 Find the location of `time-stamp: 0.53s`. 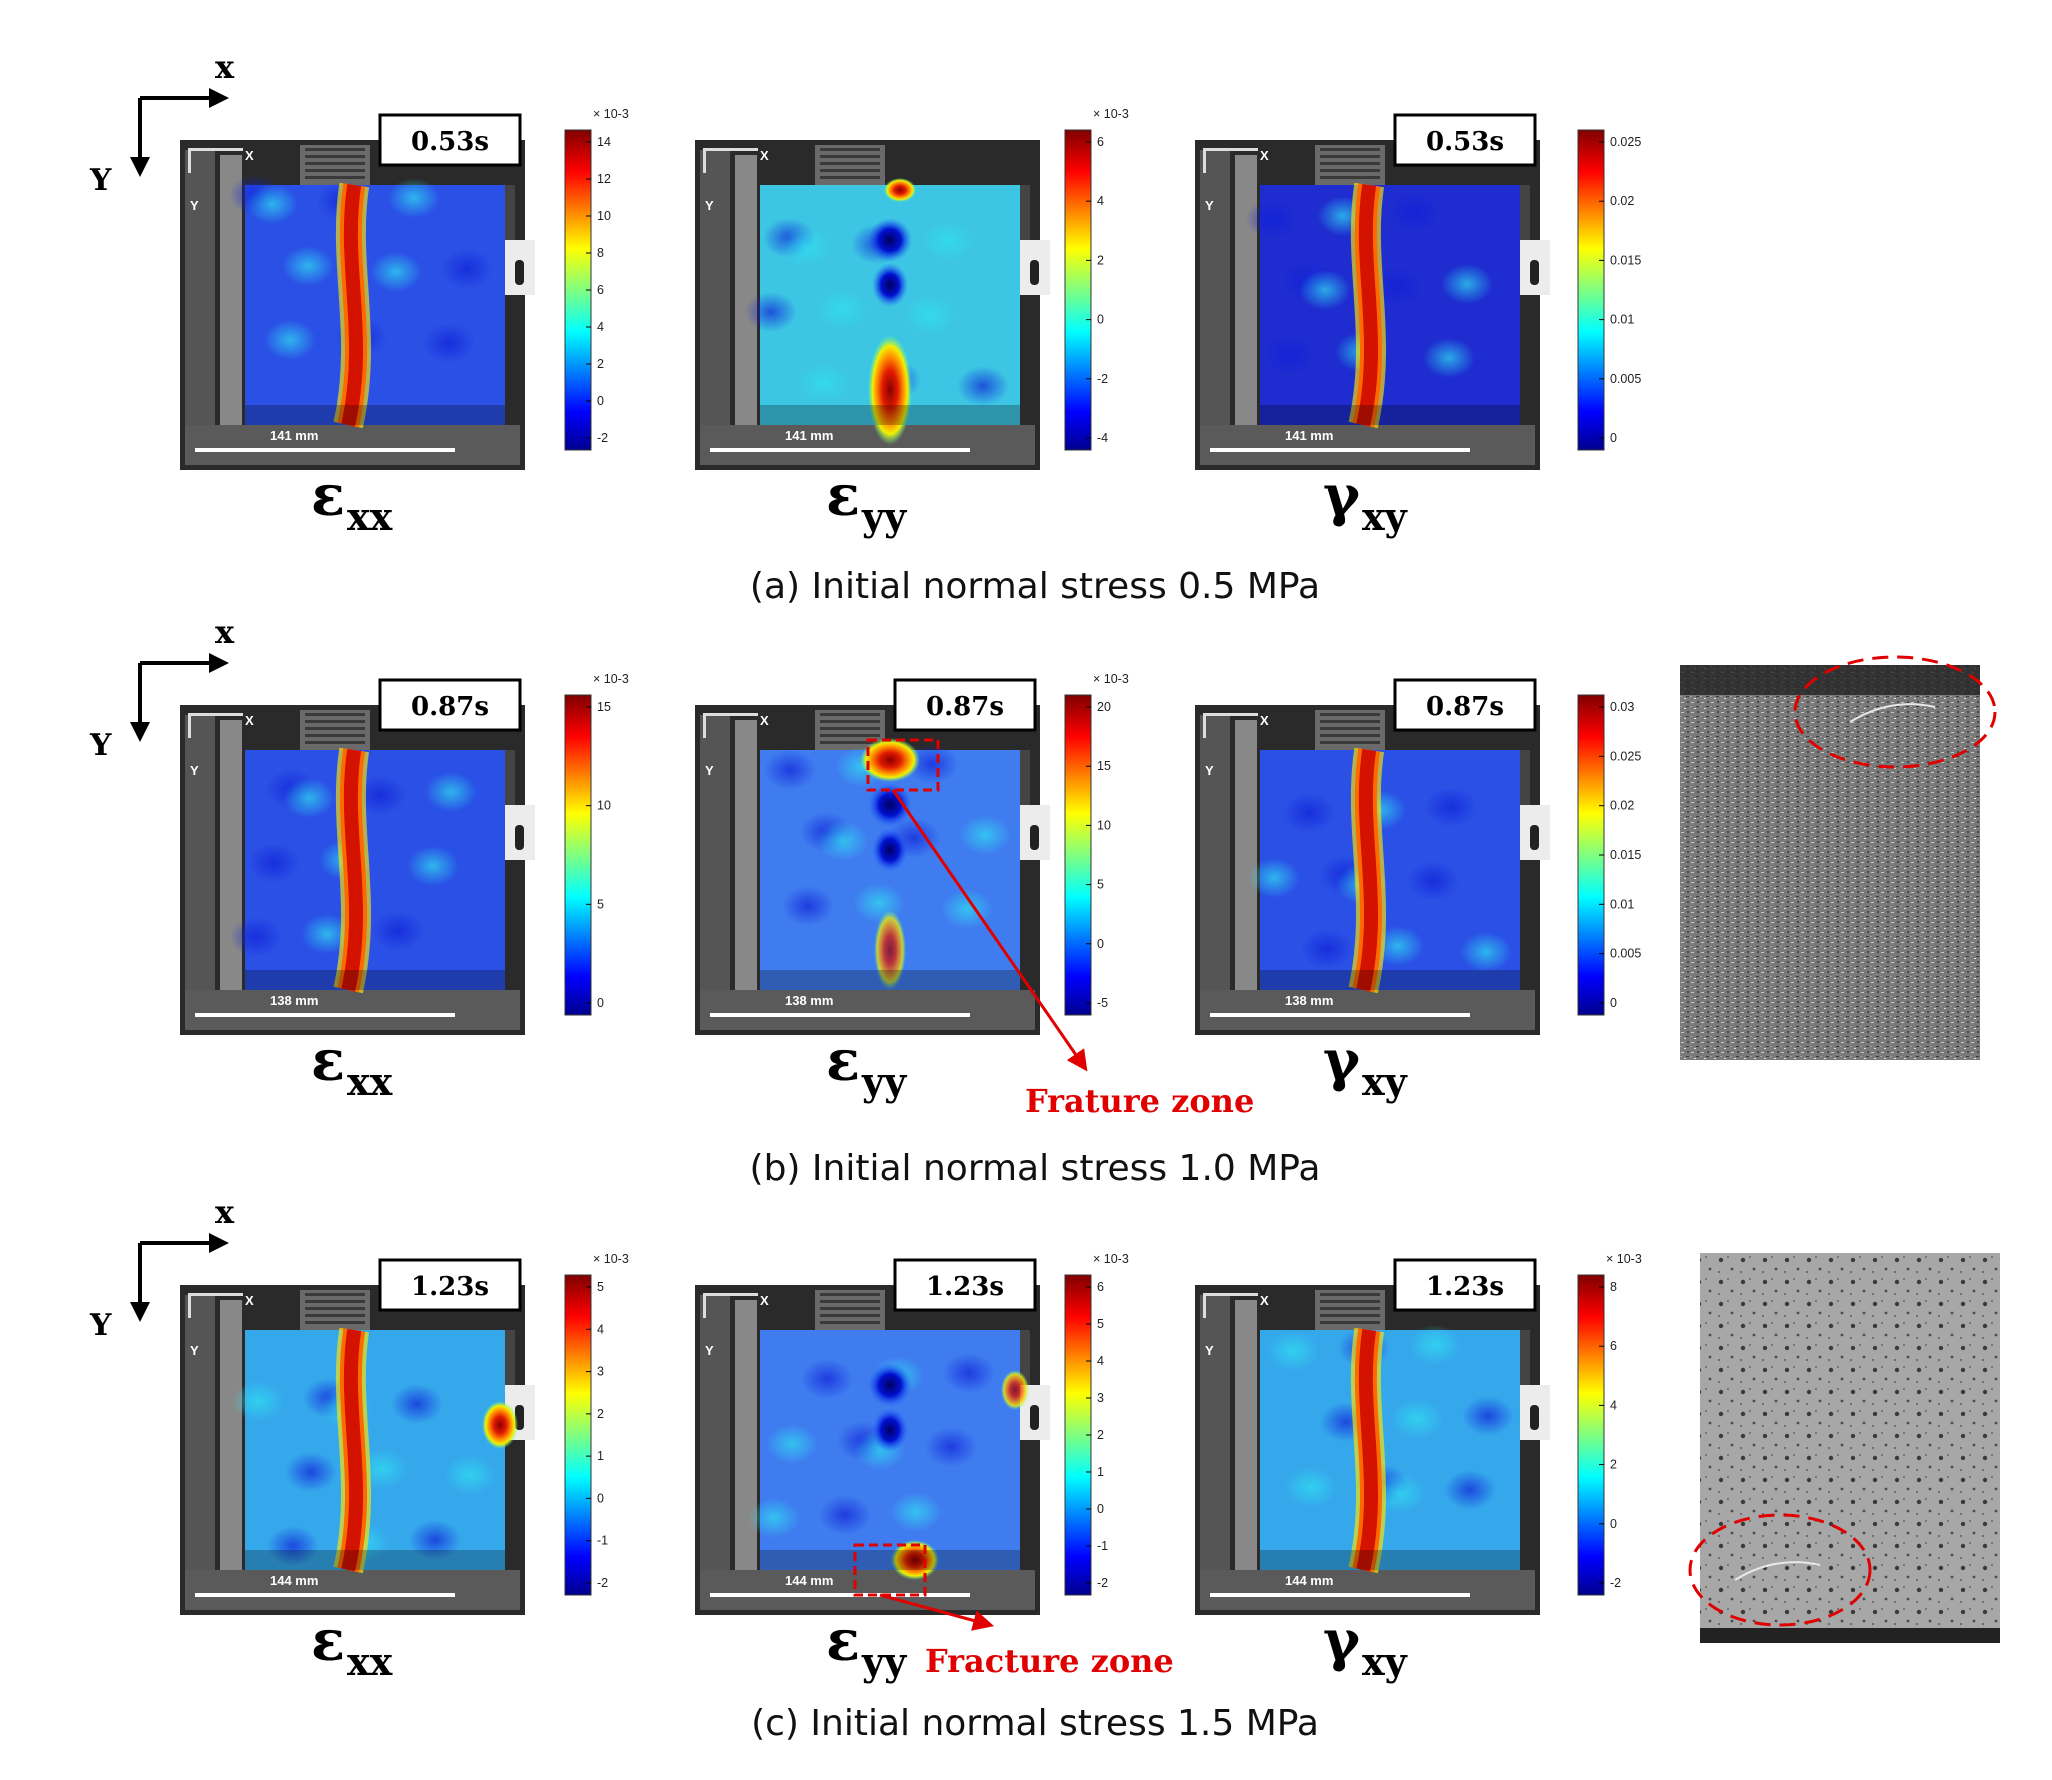

time-stamp: 0.53s is located at coordinates (1465, 142).